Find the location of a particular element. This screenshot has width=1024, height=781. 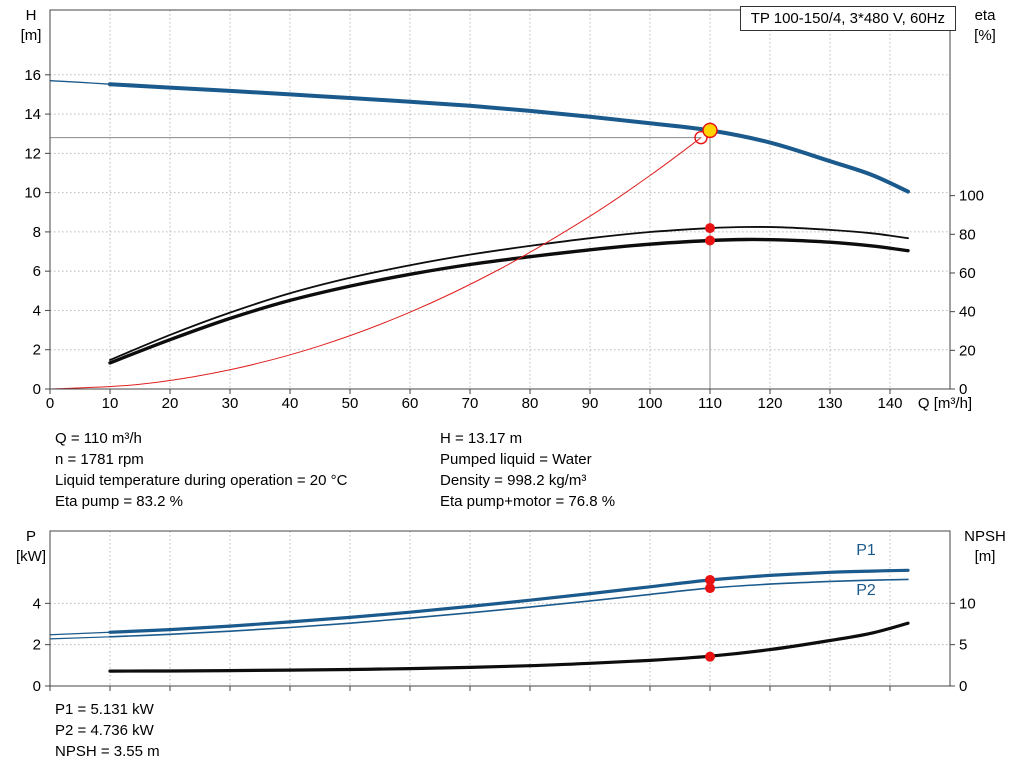

x-tick-label: 120 is located at coordinates (769, 403).